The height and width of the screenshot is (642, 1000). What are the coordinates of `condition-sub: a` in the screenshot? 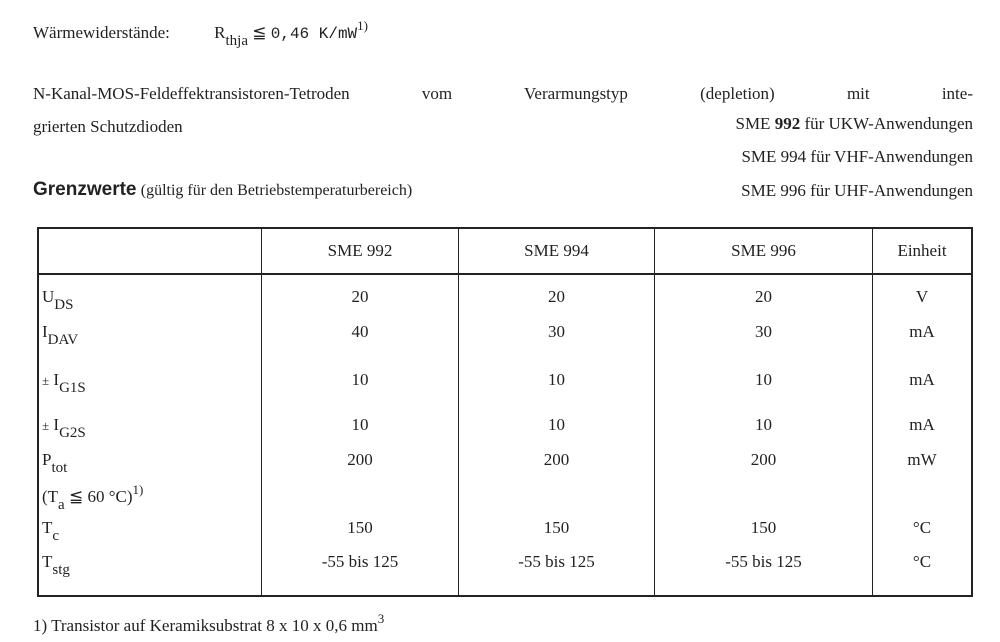 It's located at (61, 505).